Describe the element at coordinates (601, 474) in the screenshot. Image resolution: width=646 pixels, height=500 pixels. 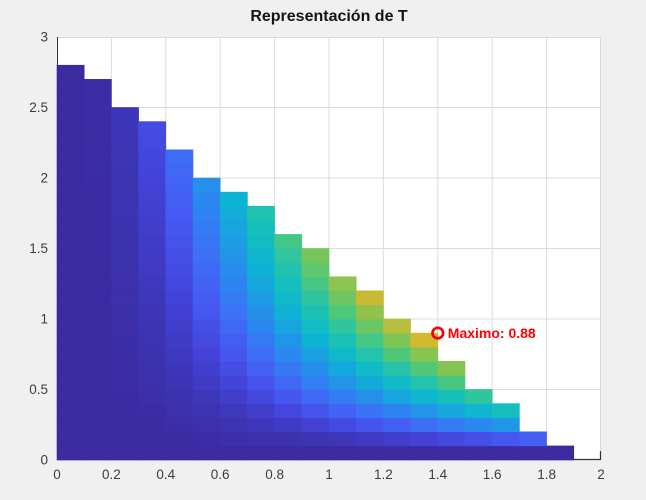
I see `x-tick-label: 2` at that location.